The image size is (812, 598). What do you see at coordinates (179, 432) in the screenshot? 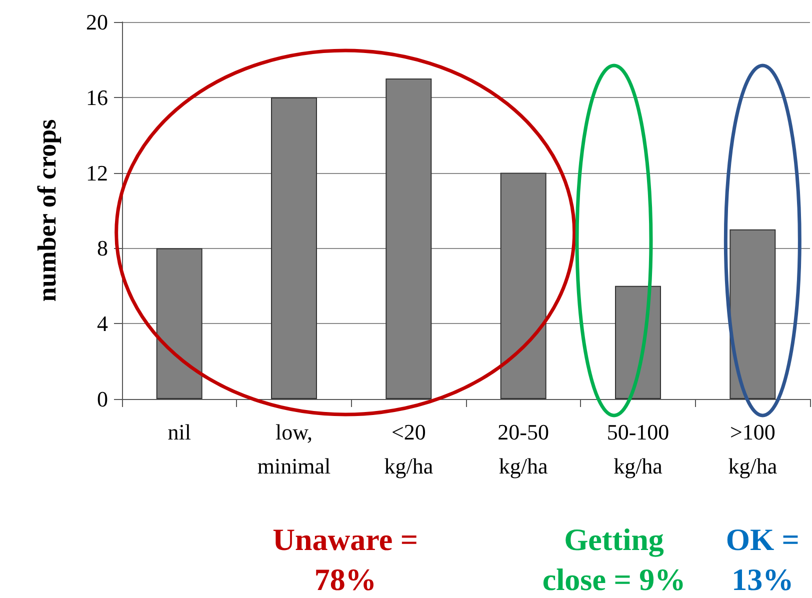
I see `x-tick-label: nil` at bounding box center [179, 432].